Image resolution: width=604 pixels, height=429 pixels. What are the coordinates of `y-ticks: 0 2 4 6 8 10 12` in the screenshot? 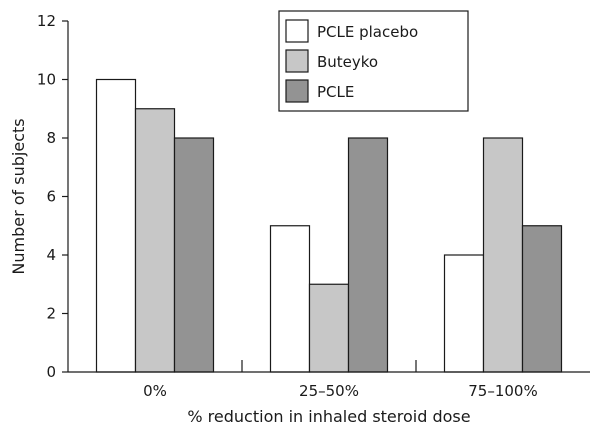 It's located at (52, 196).